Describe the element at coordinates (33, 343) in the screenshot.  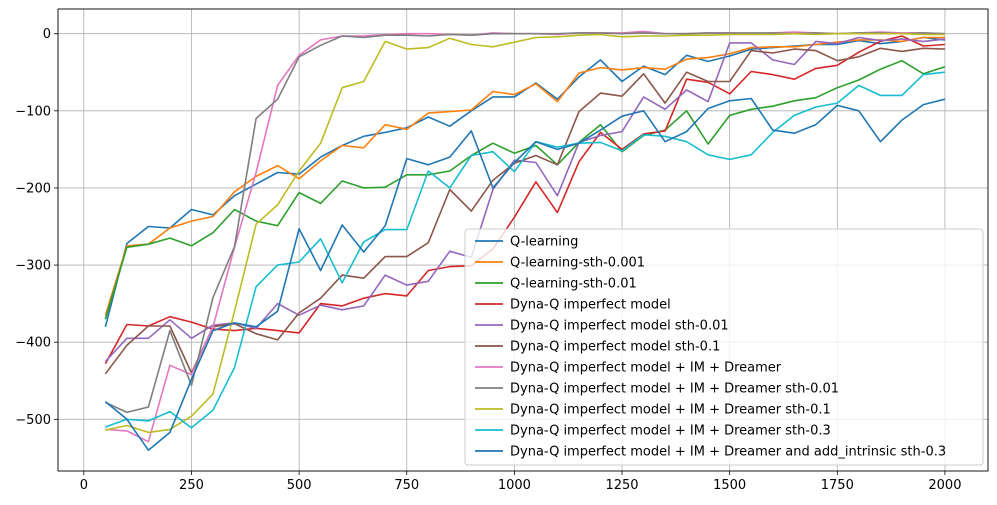
I see `y-tick-label: −400` at that location.